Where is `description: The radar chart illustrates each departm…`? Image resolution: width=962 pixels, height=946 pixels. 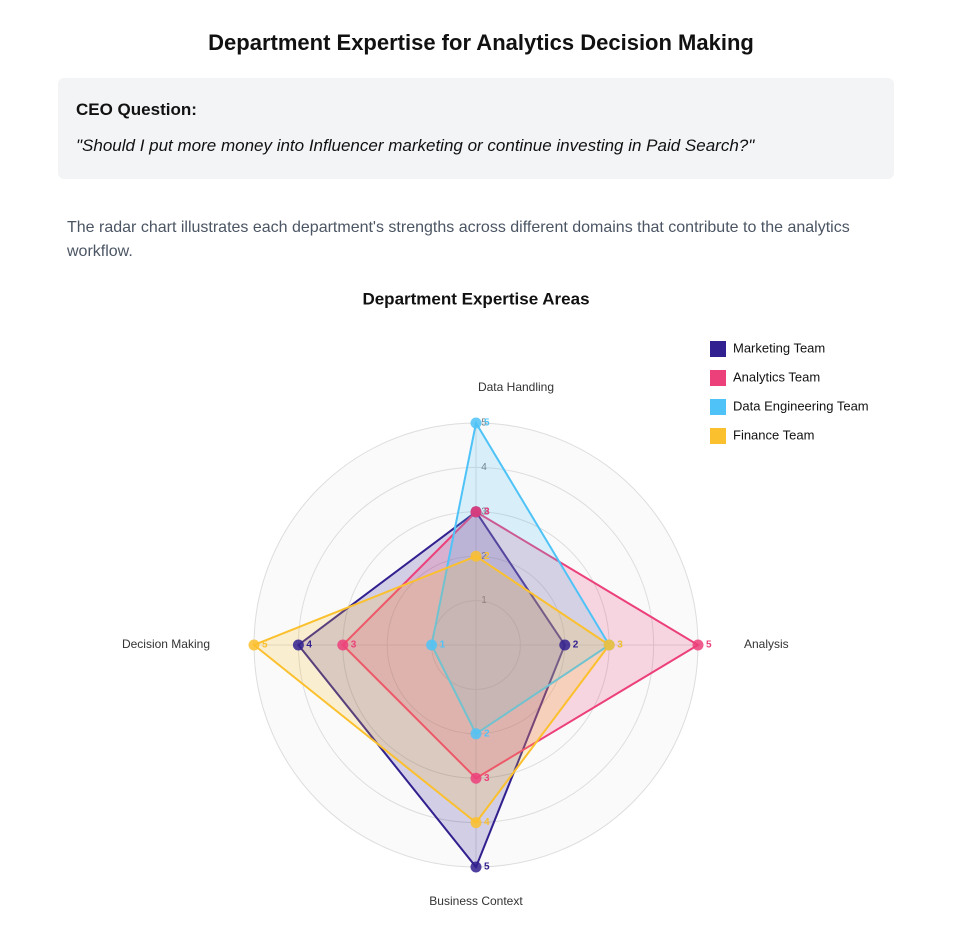 description: The radar chart illustrates each departm… is located at coordinates (458, 239).